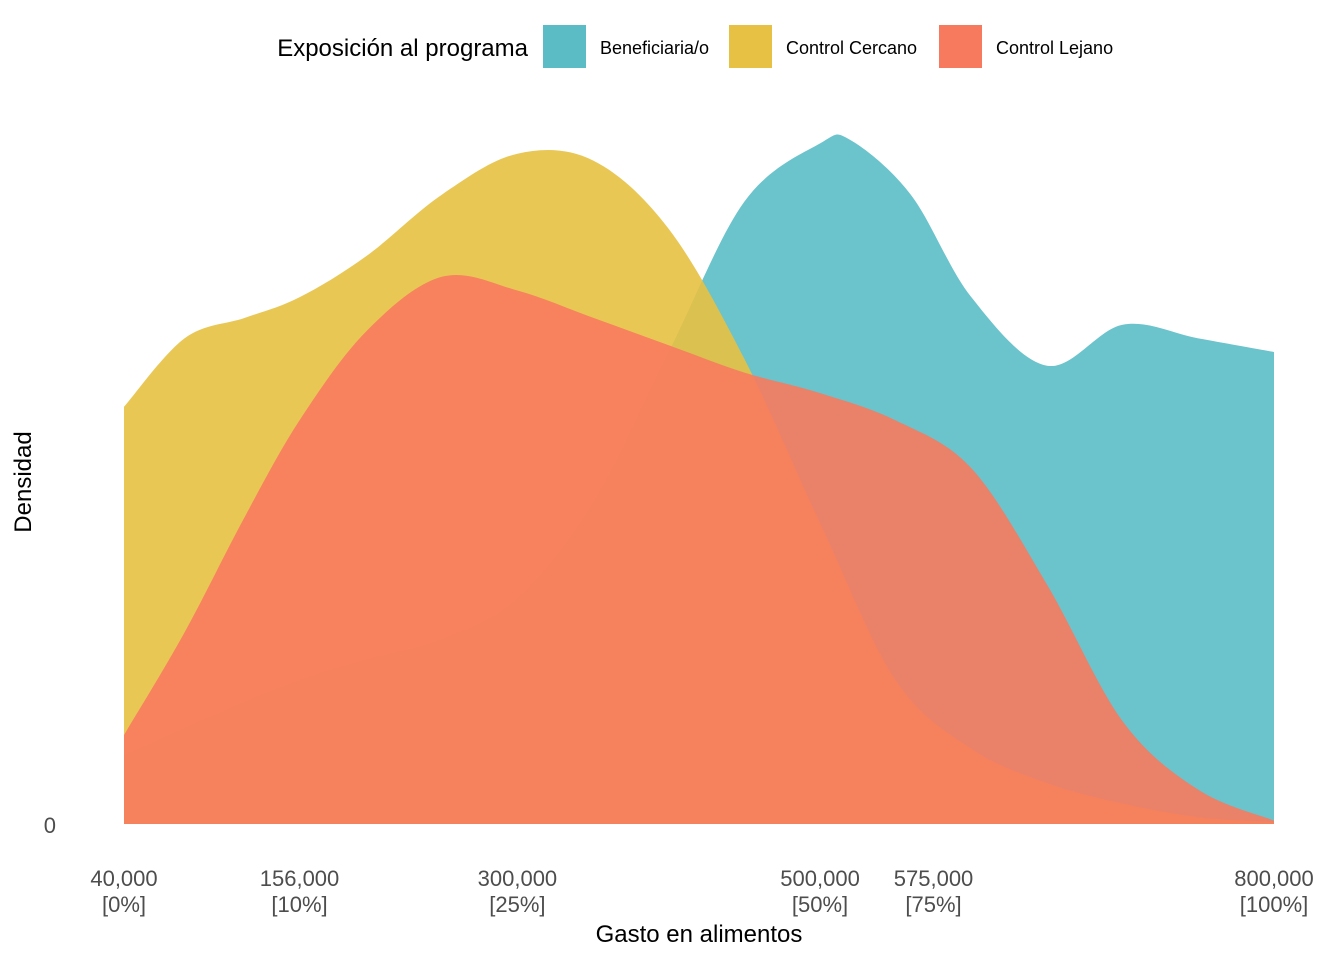 The height and width of the screenshot is (960, 1344). I want to click on legend-label: Control Lejano, so click(1054, 48).